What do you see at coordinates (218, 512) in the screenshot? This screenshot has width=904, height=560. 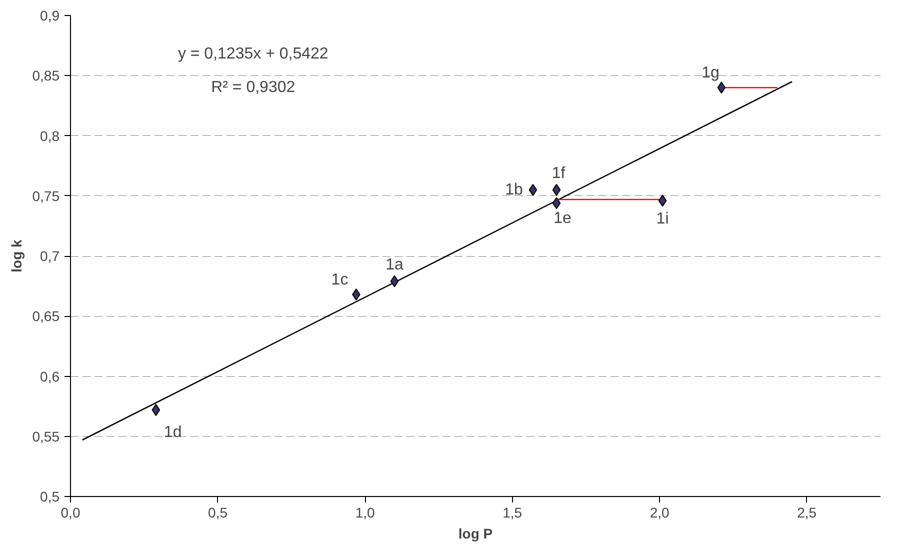 I see `x-tick-label: 0,5` at bounding box center [218, 512].